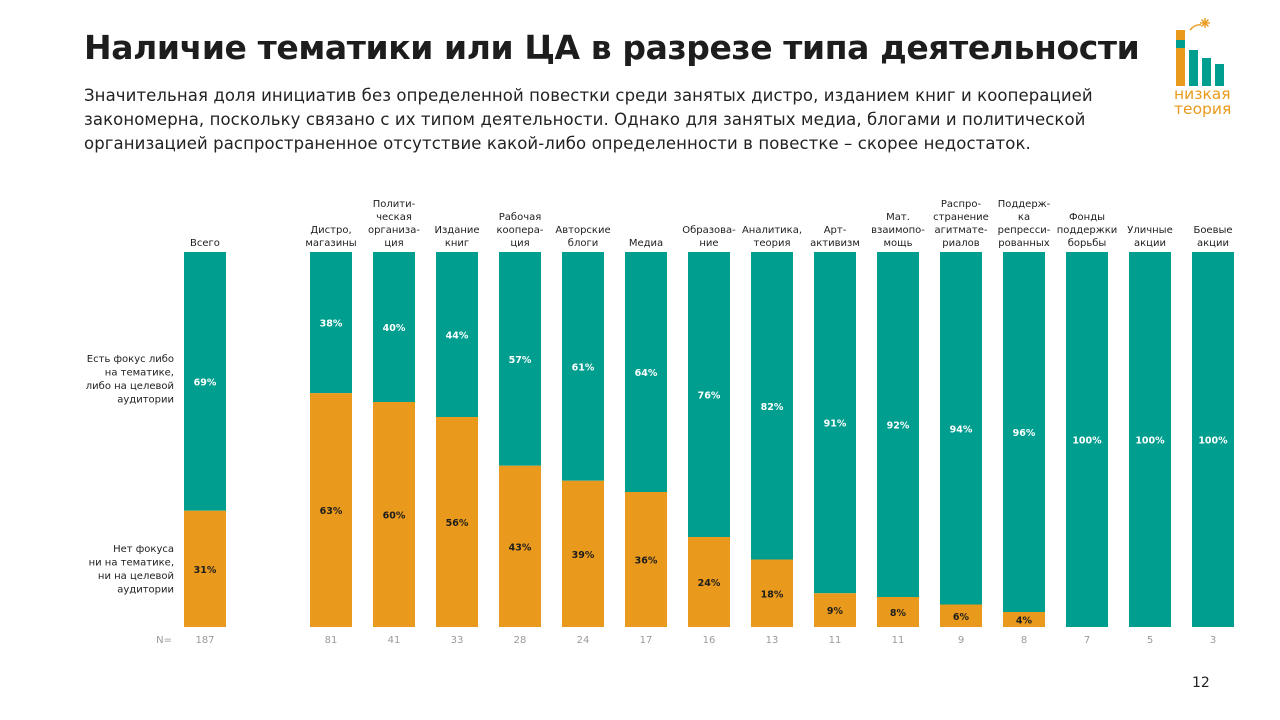 The width and height of the screenshot is (1280, 720). Describe the element at coordinates (330, 243) in the screenshot. I see `category-label-1-1: магазины` at that location.